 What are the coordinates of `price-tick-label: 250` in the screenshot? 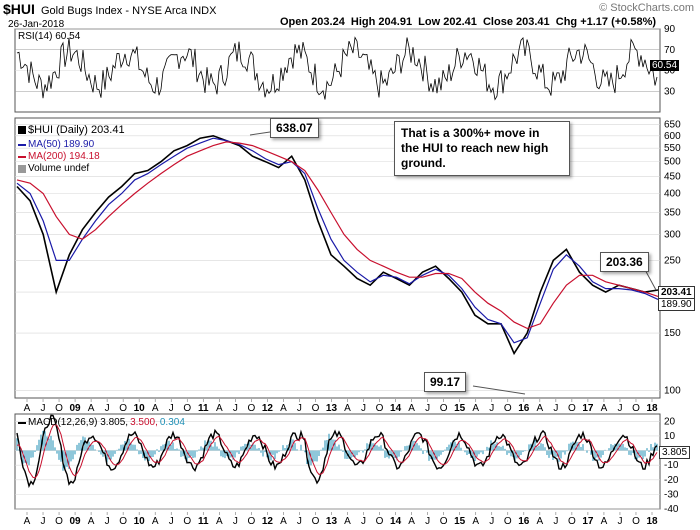 It's located at (672, 260).